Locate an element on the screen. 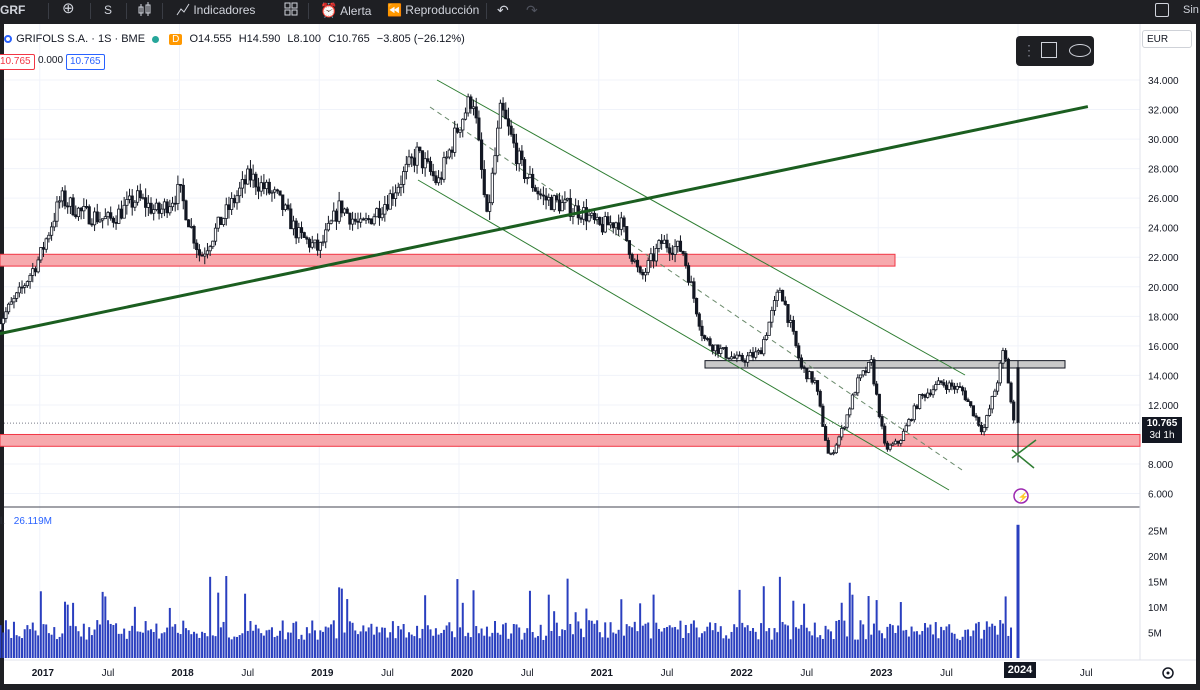 This screenshot has height=690, width=1200. settings-gear-icon is located at coordinates (1168, 673).